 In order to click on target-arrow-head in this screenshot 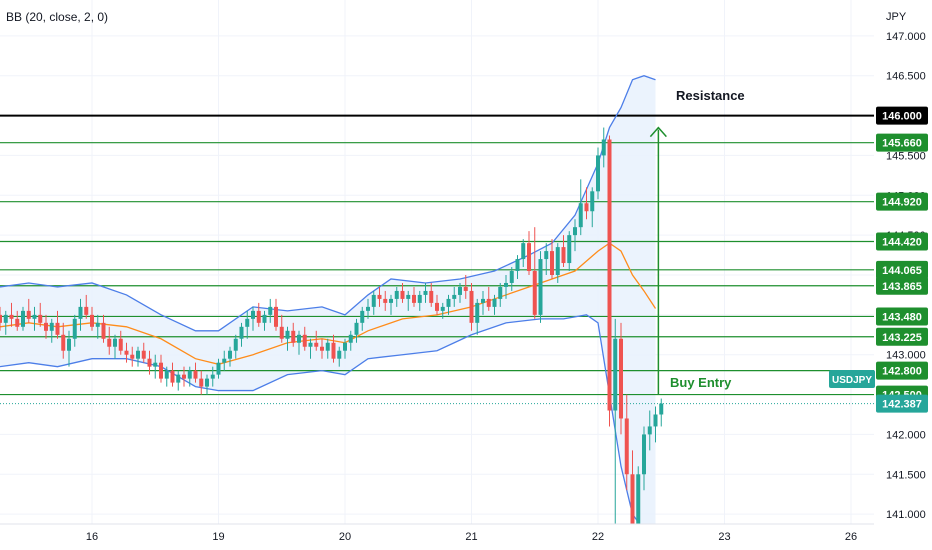, I will do `click(658, 132)`.